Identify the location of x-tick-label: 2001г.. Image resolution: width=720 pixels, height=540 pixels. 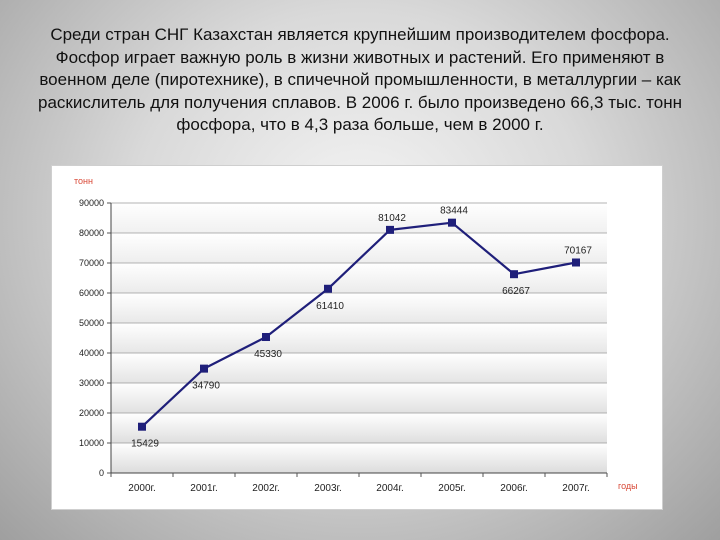
(203, 488).